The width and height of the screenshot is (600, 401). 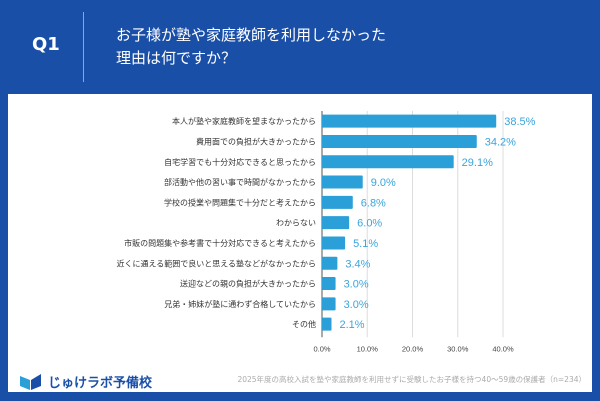 What do you see at coordinates (500, 142) in the screenshot?
I see `data-label: 34.2%` at bounding box center [500, 142].